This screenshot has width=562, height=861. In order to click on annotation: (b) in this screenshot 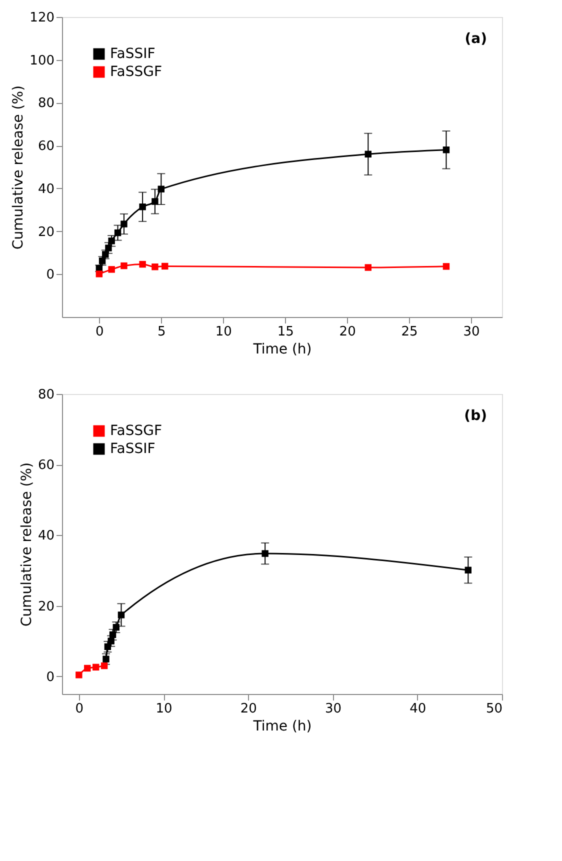, I will do `click(475, 416)`.